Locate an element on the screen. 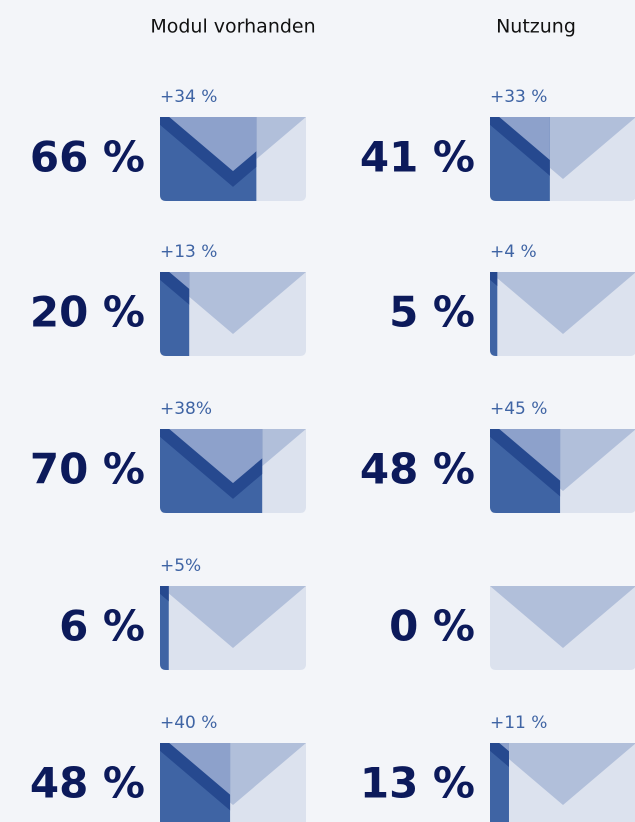  change-label: +33 % is located at coordinates (518, 97).